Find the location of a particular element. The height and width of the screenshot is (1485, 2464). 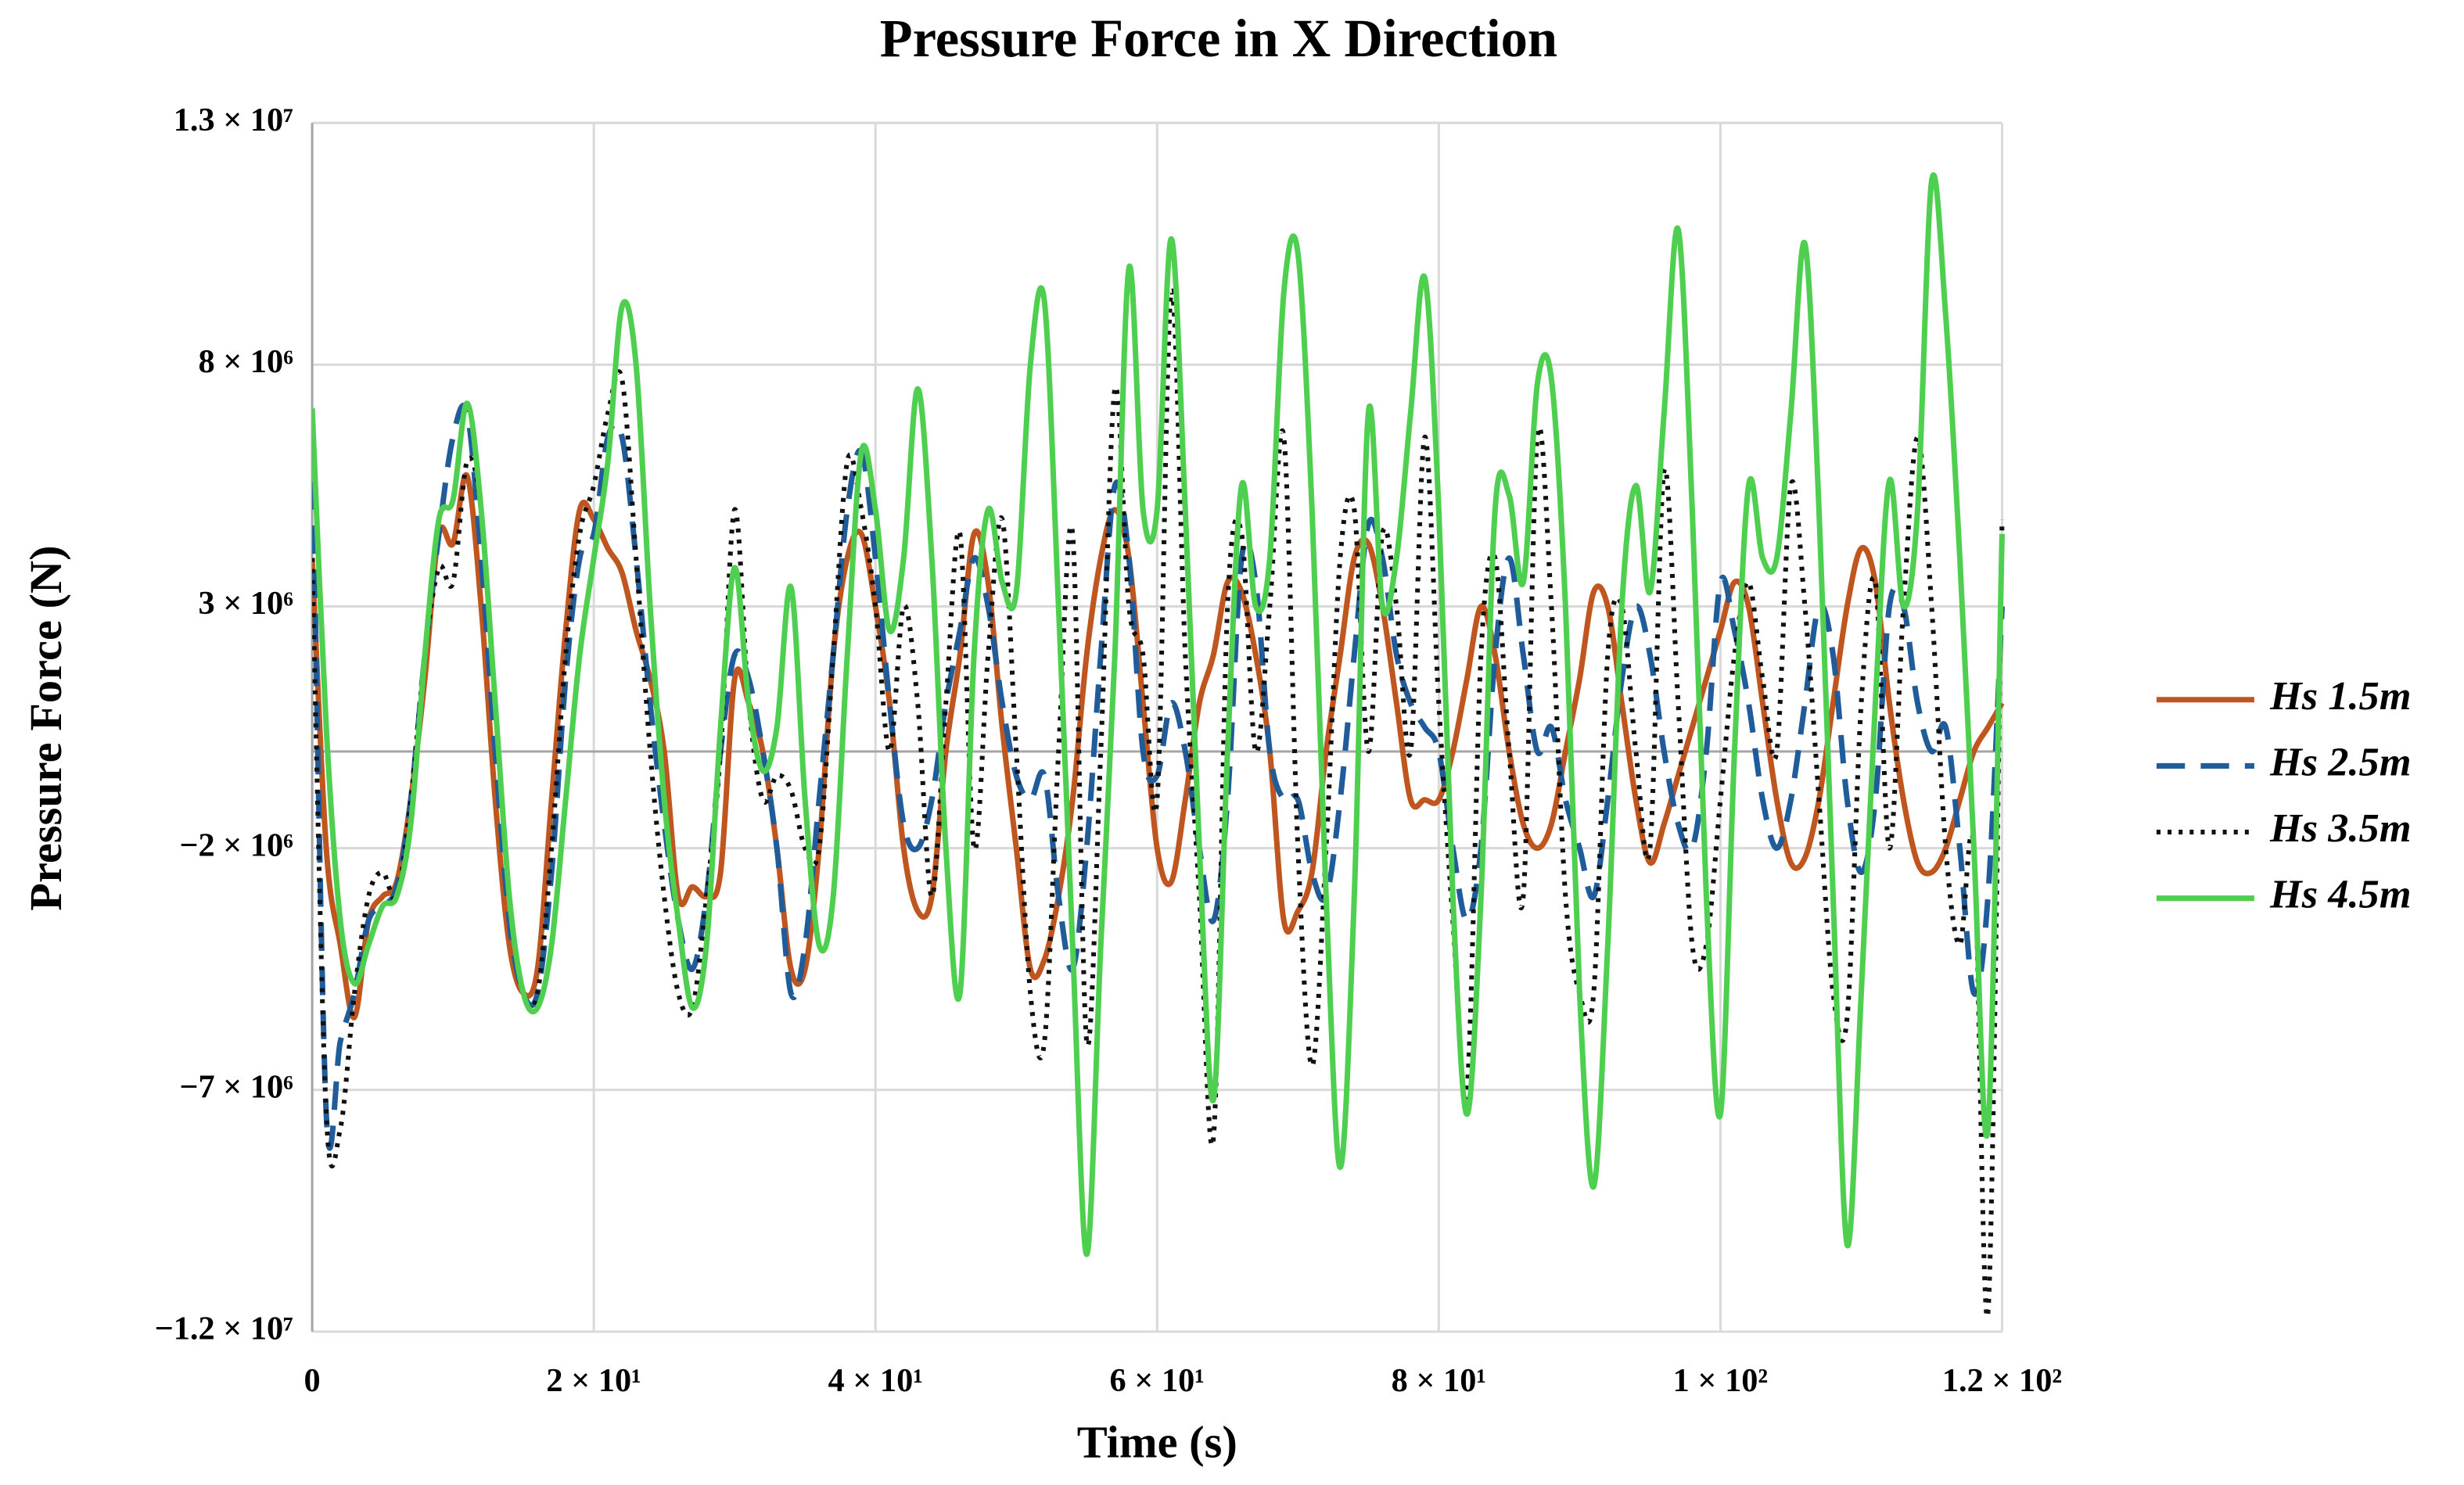

x-tick-label: 8 × 10¹ is located at coordinates (1439, 1380).